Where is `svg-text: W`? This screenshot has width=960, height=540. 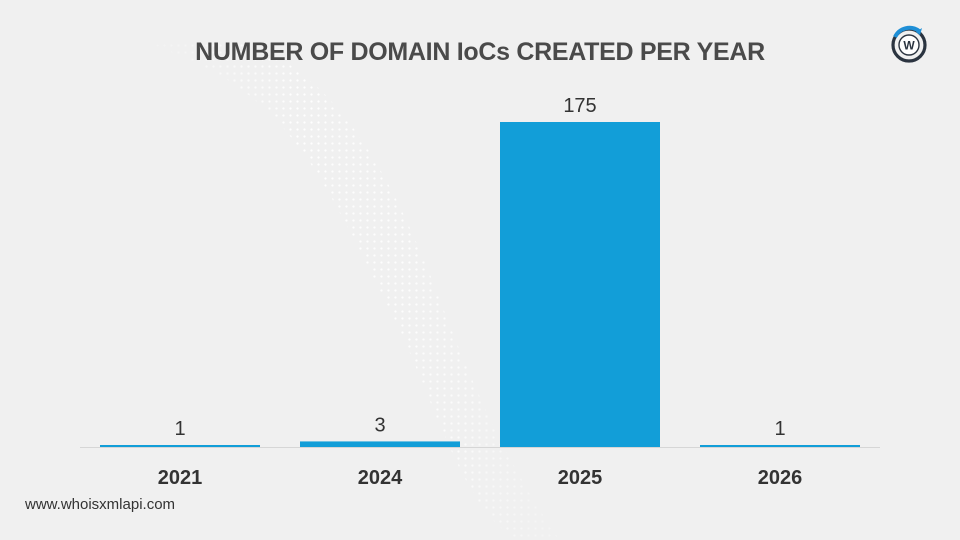 svg-text: W is located at coordinates (909, 46).